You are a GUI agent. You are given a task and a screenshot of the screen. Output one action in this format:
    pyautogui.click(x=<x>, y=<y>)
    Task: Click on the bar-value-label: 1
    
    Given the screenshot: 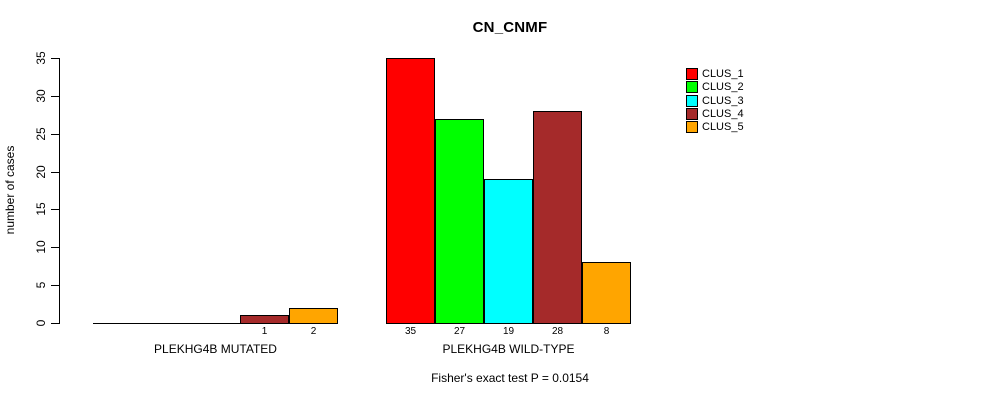 What is the action you would take?
    pyautogui.click(x=264, y=331)
    